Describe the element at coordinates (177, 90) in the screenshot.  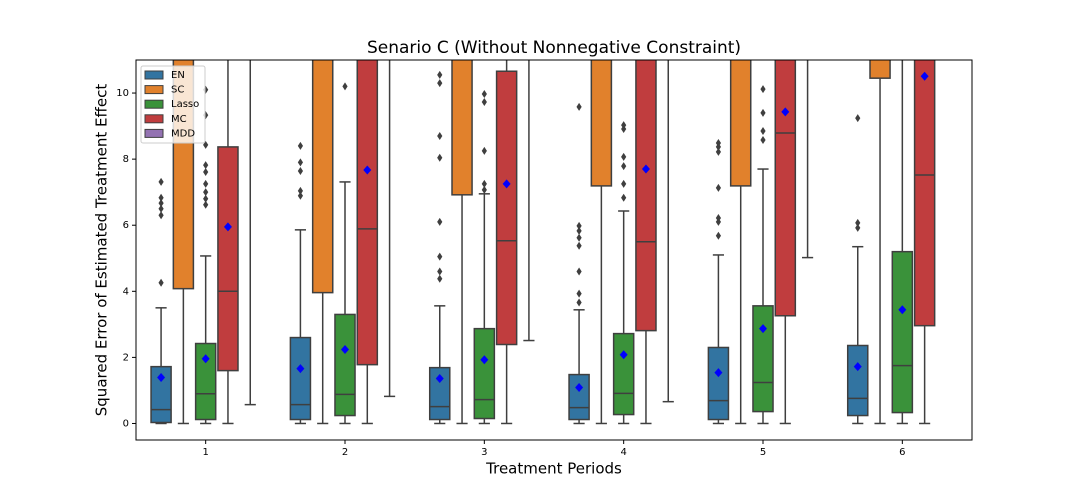
I see `legend-label: SC` at that location.